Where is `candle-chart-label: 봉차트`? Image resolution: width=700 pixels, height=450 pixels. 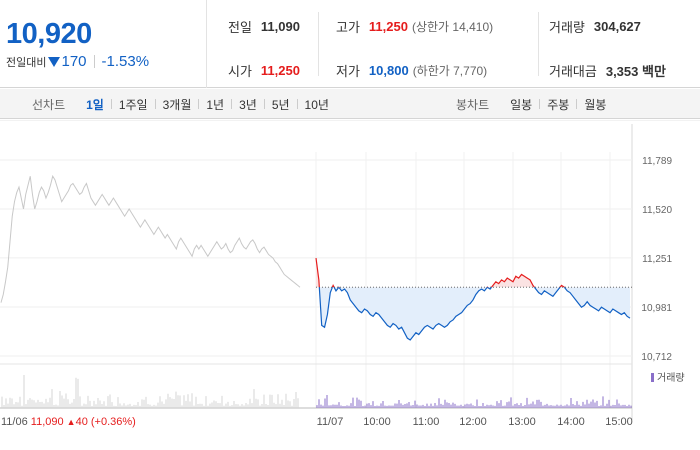 candle-chart-label: 봉차트 is located at coordinates (473, 104).